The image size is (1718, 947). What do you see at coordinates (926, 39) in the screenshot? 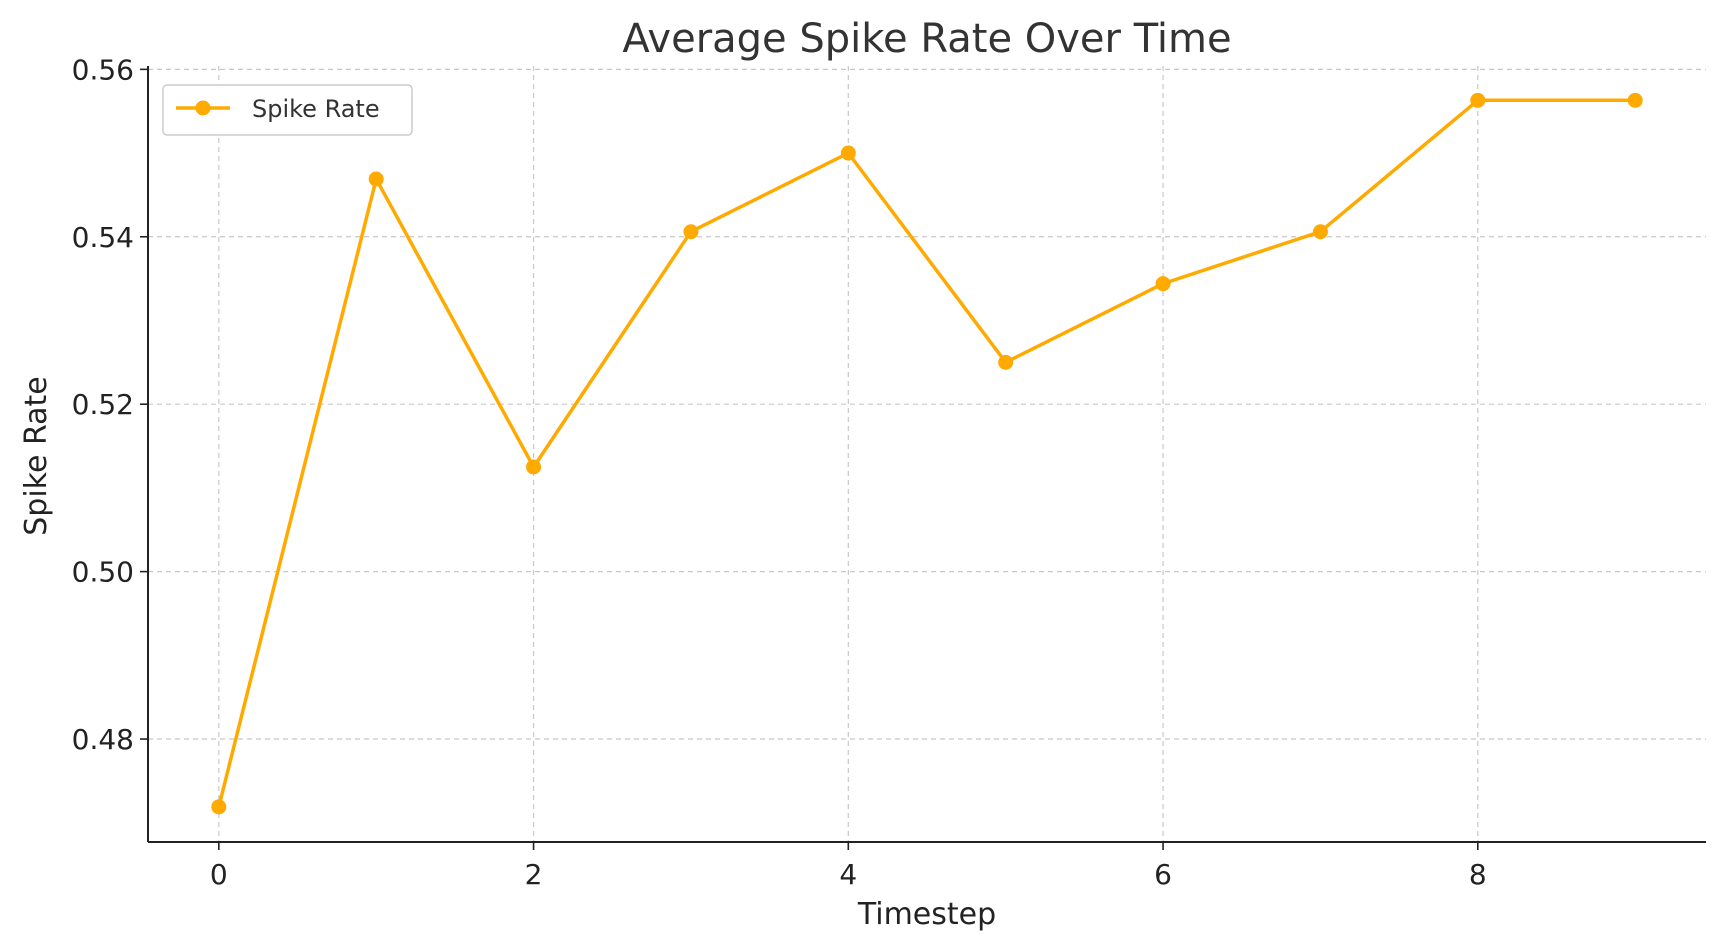
I see `chart-title: Average Spike Rate Over Time` at bounding box center [926, 39].